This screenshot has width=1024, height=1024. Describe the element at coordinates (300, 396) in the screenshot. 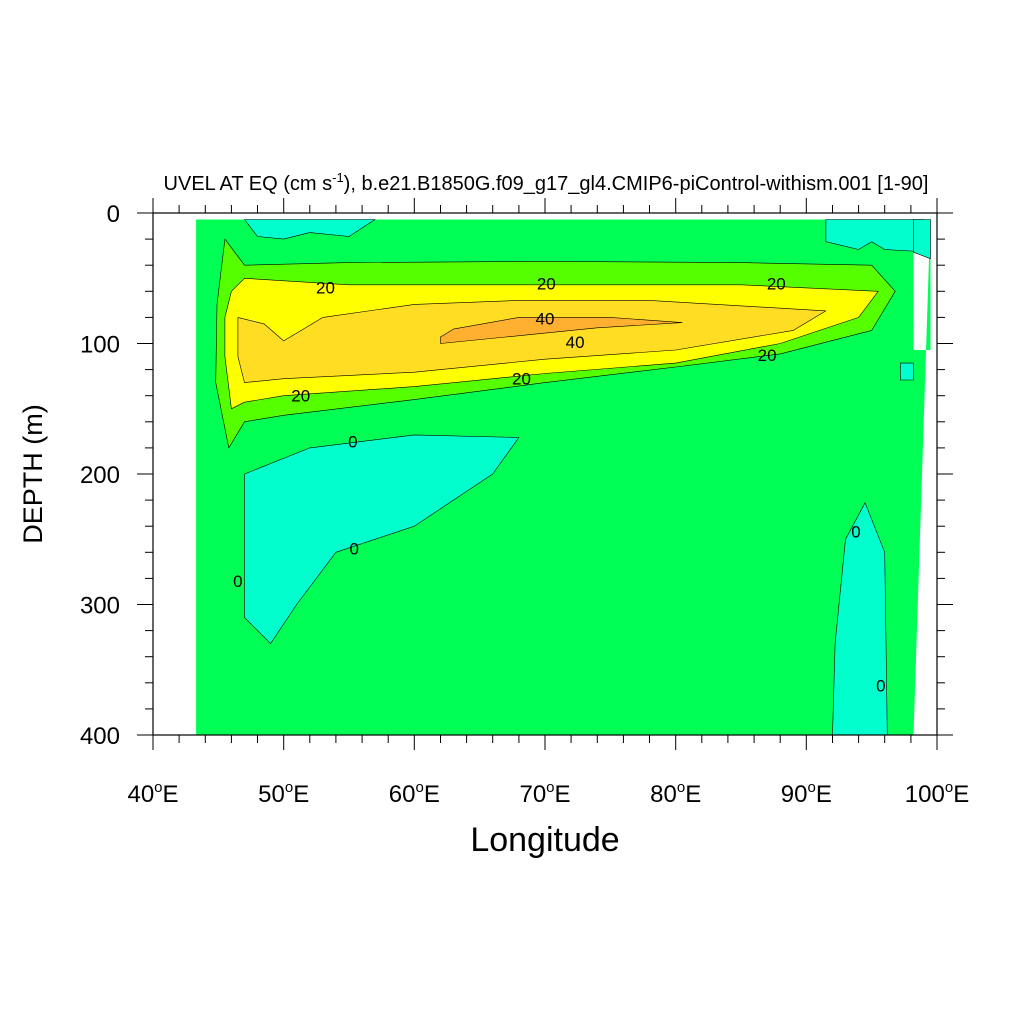

I see `contour-label-7: 20` at that location.